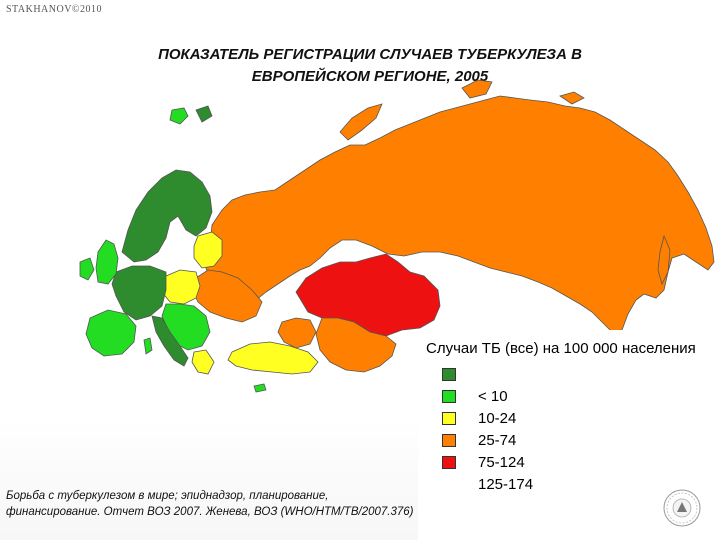 Image resolution: width=720 pixels, height=540 pixels. What do you see at coordinates (449, 418) in the screenshot?
I see `legend-swatch-yellow` at bounding box center [449, 418].